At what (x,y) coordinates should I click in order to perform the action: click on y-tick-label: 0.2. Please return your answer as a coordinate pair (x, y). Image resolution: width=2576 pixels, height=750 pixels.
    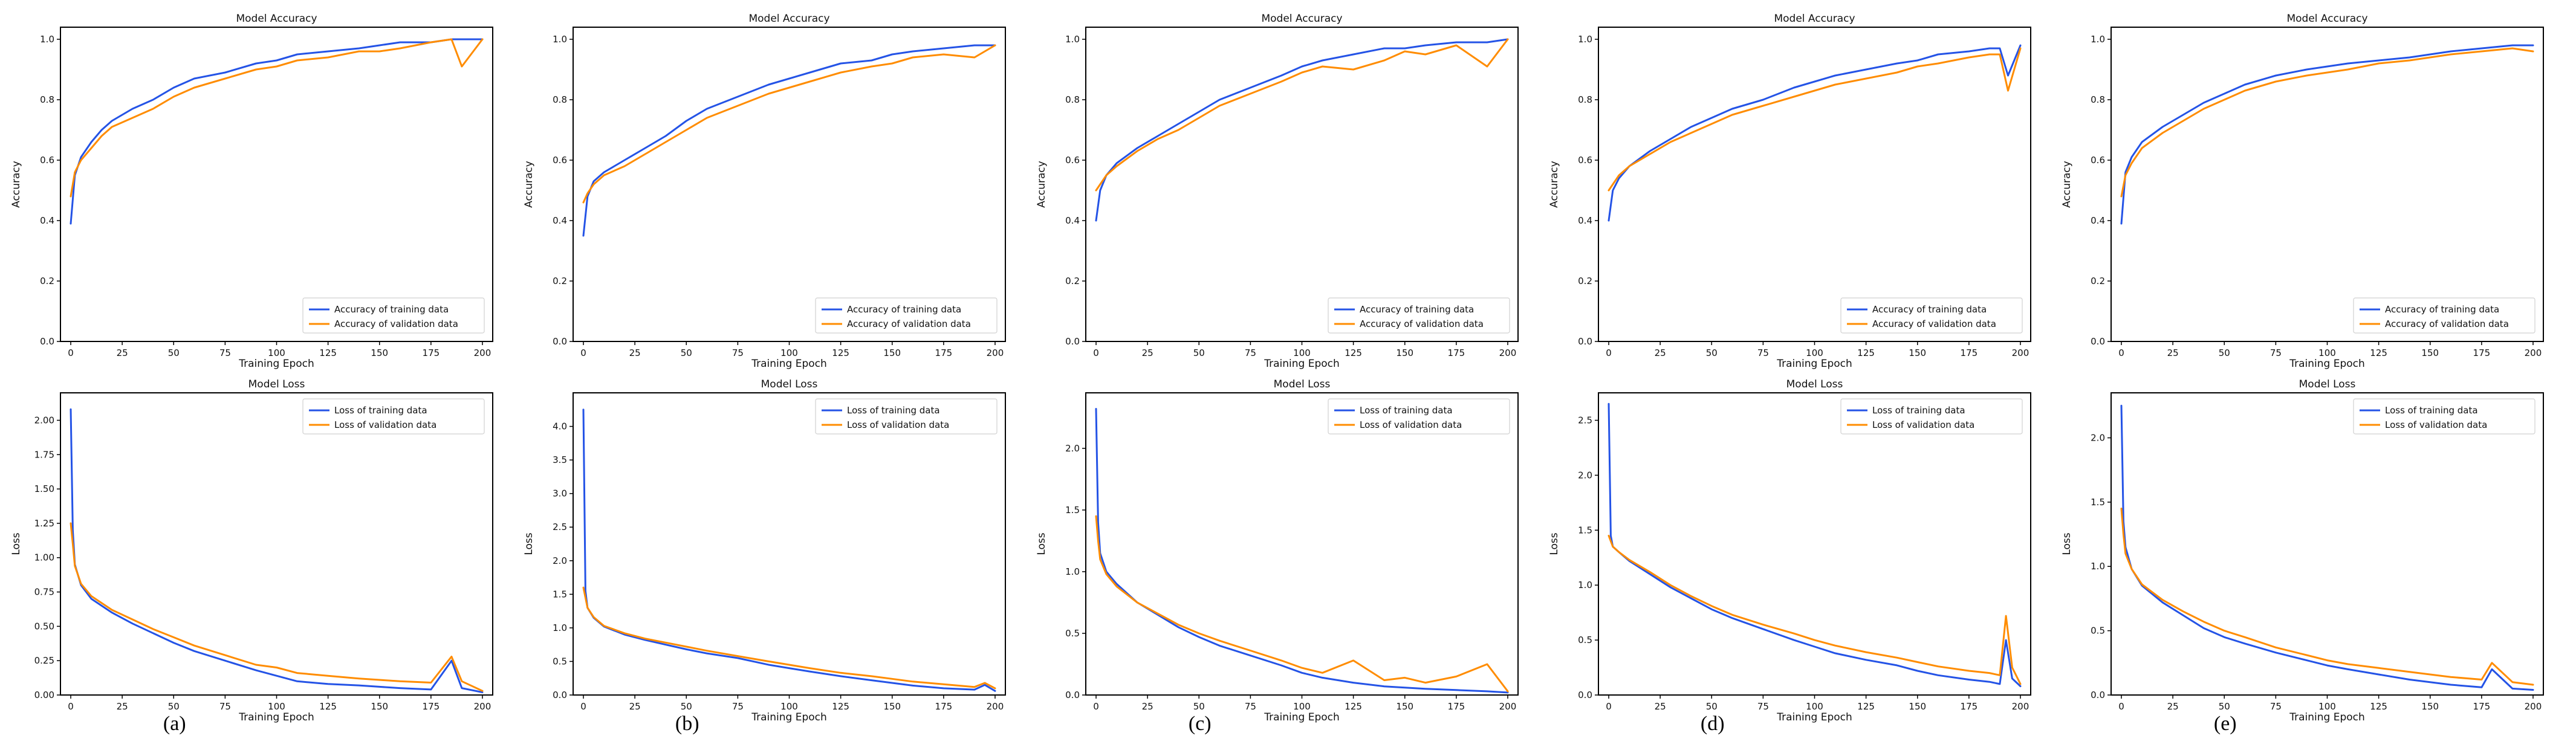
    Looking at the image, I should click on (560, 281).